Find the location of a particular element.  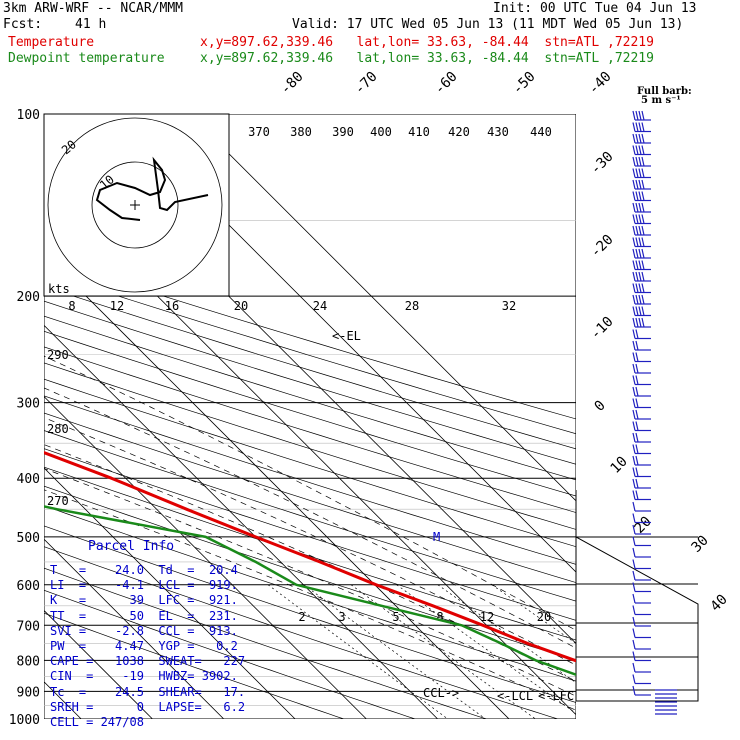

forecast-label: Fcst: is located at coordinates (23, 24).